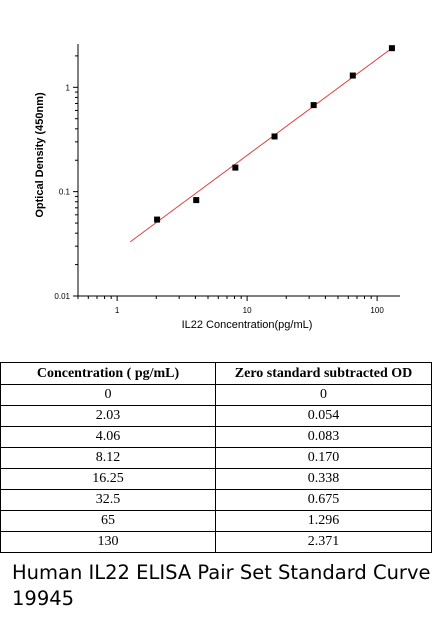 This screenshot has height=621, width=434. I want to click on table-row: 4.06 0.083, so click(216, 437).